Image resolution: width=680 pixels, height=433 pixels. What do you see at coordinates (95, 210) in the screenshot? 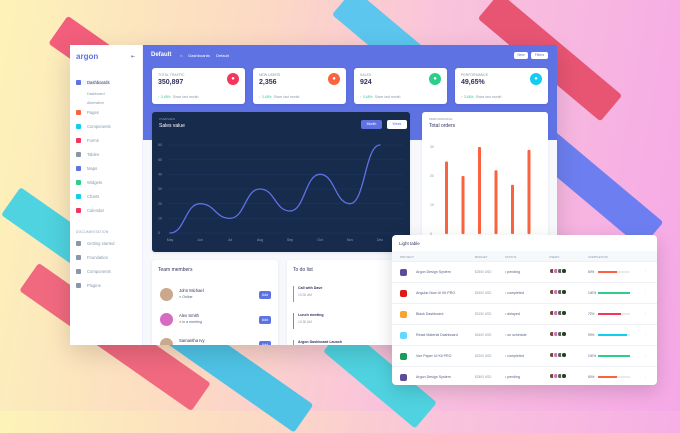
I see `sidebar-item-label: Calendar` at bounding box center [95, 210].